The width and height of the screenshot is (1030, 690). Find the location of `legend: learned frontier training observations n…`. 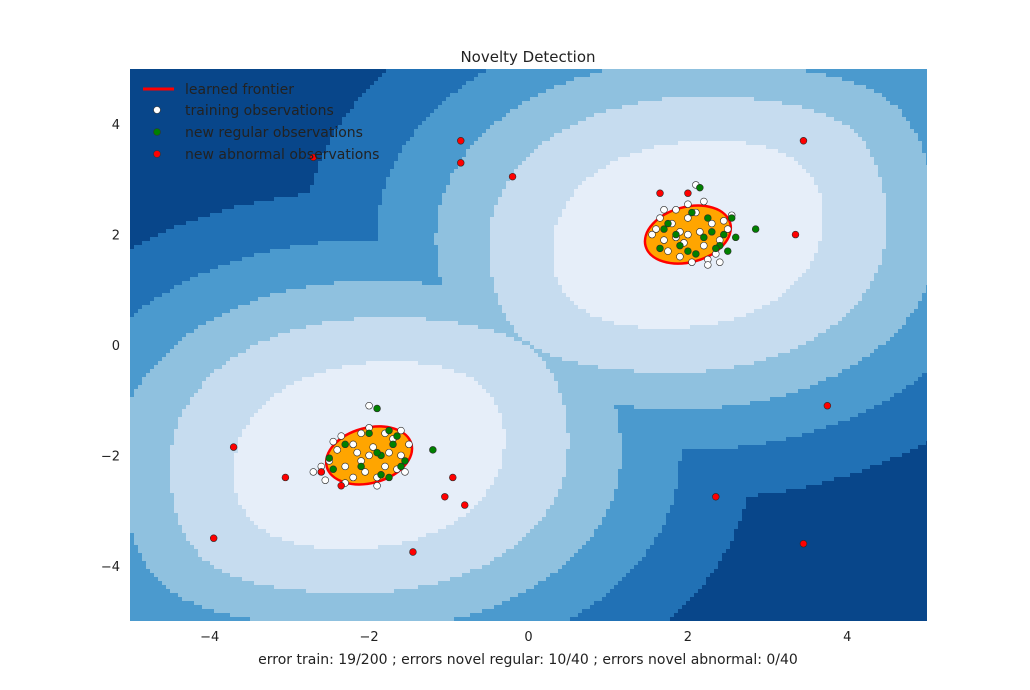

legend: learned frontier training observations n… is located at coordinates (261, 122).